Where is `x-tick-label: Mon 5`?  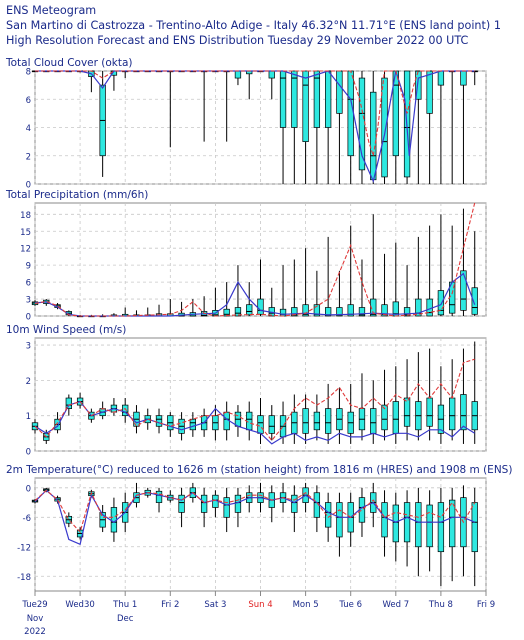 x-tick-label: Mon 5 is located at coordinates (306, 605).